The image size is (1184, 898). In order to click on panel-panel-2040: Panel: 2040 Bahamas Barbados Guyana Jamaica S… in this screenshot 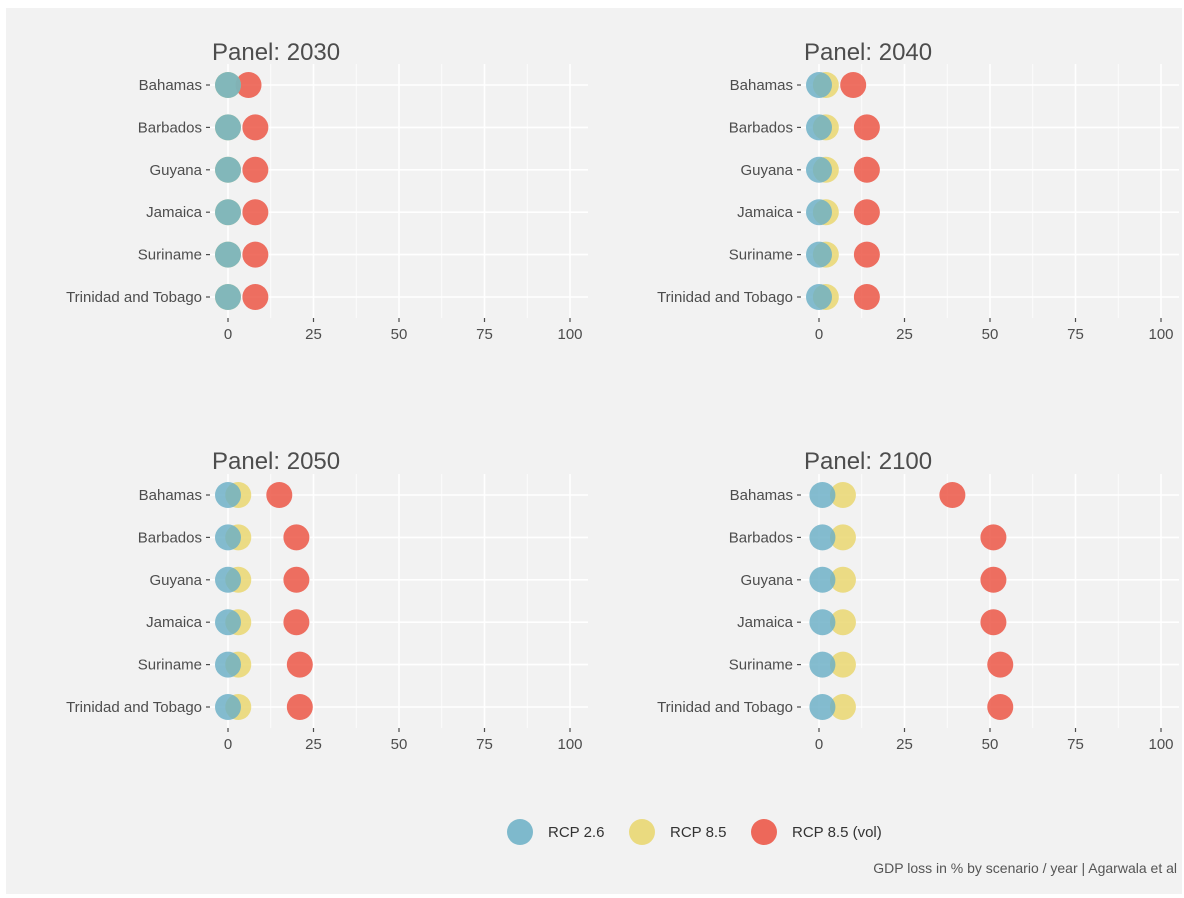, I will do `click(918, 191)`.